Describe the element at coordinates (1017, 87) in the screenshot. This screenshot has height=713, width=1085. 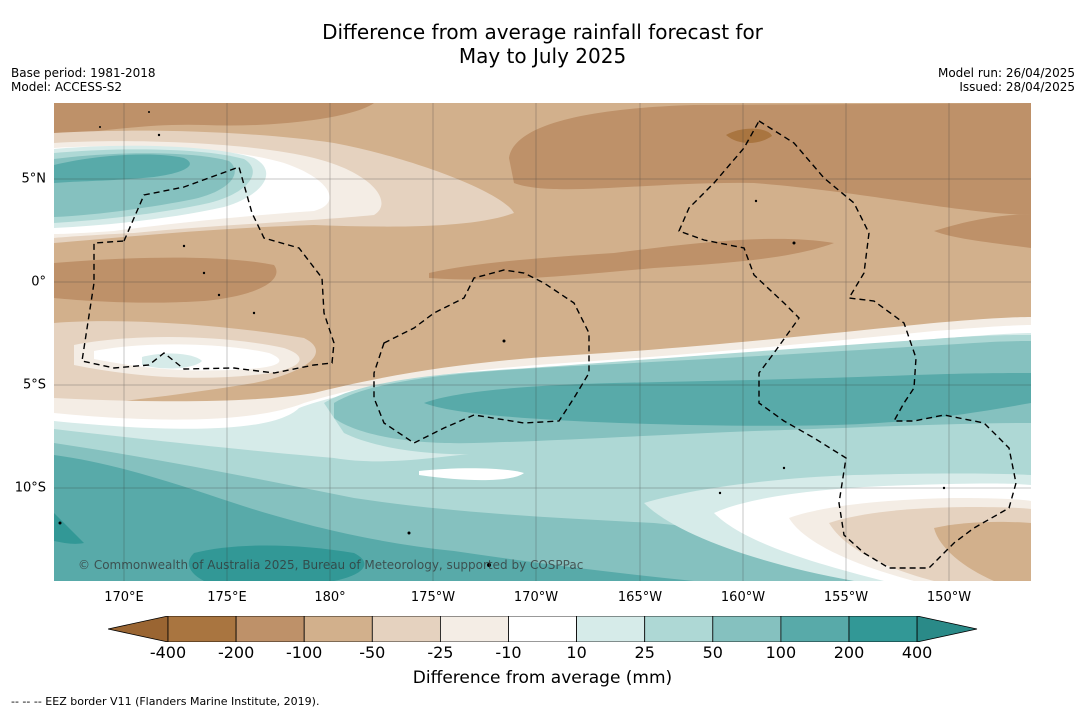
I see `issued-date: Issued: 28/04/2025` at that location.